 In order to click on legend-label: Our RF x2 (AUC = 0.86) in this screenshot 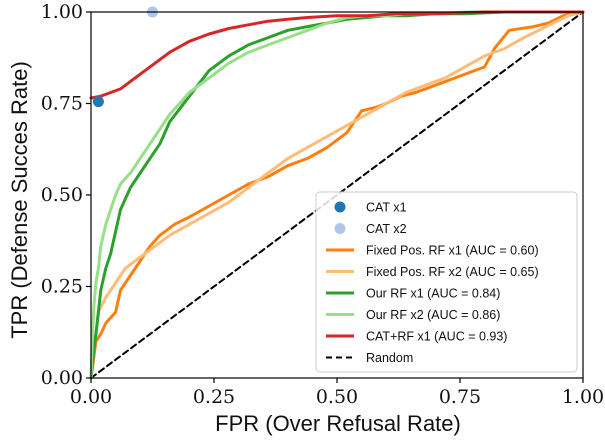, I will do `click(433, 315)`.